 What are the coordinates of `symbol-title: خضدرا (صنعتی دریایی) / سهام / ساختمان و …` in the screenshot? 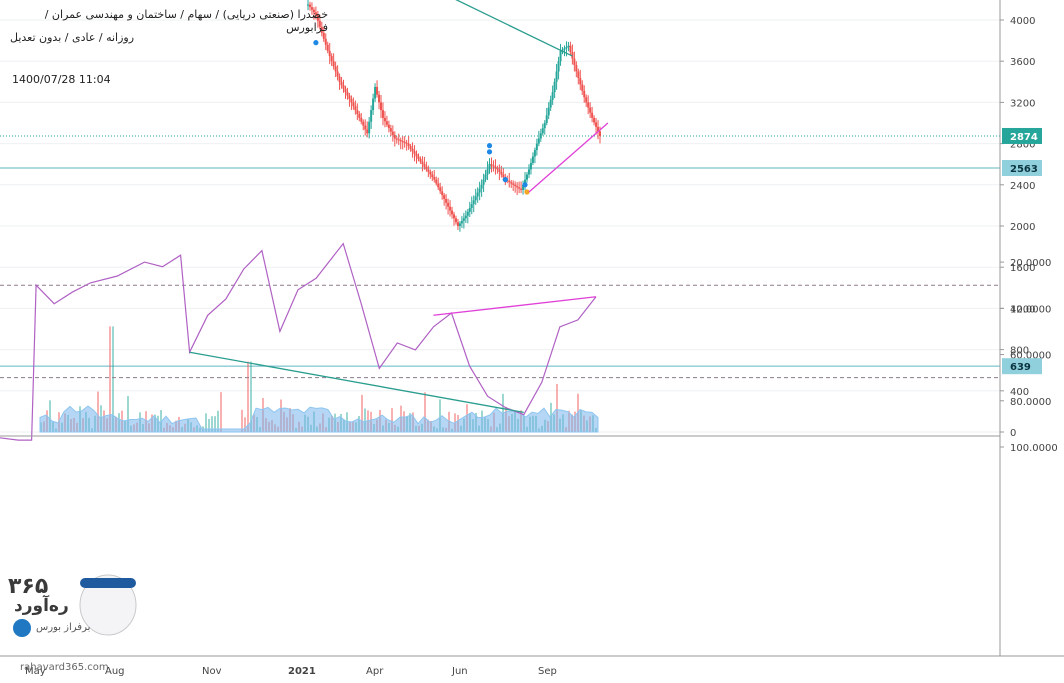 It's located at (186, 21).